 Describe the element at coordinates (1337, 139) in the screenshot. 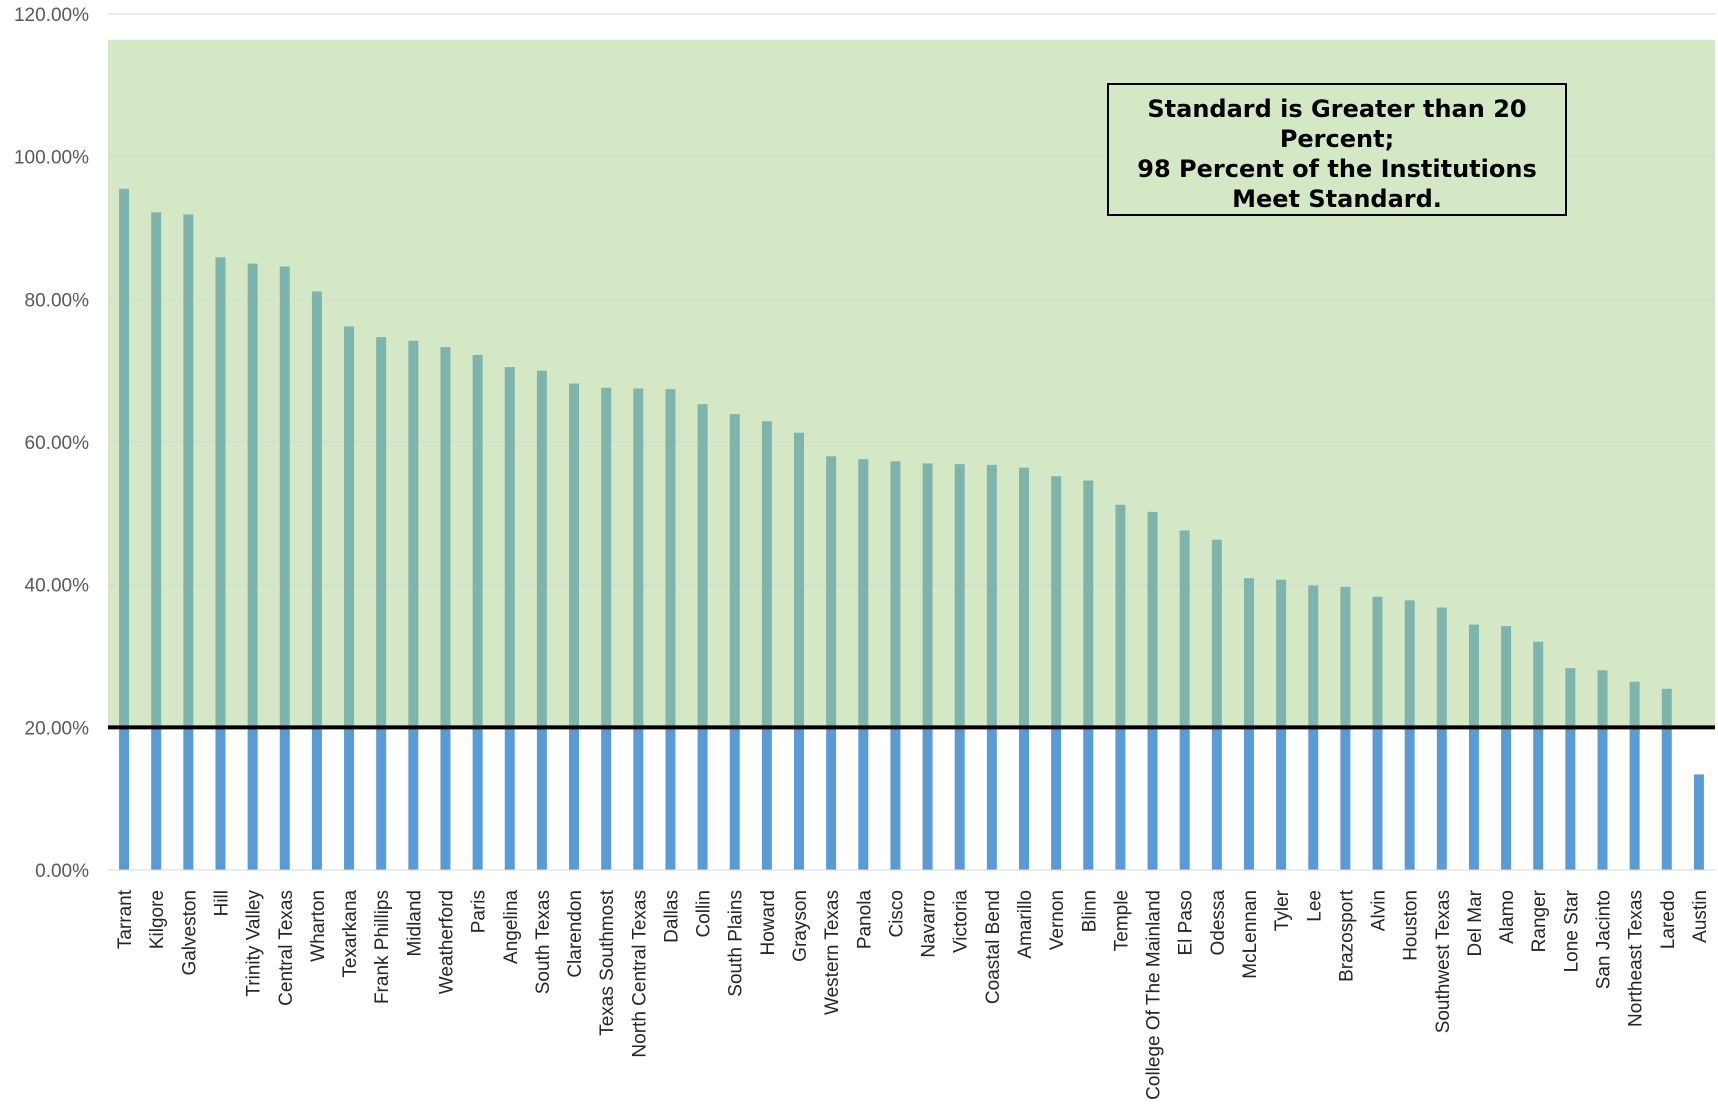

I see `annotation-line: Percent;` at that location.